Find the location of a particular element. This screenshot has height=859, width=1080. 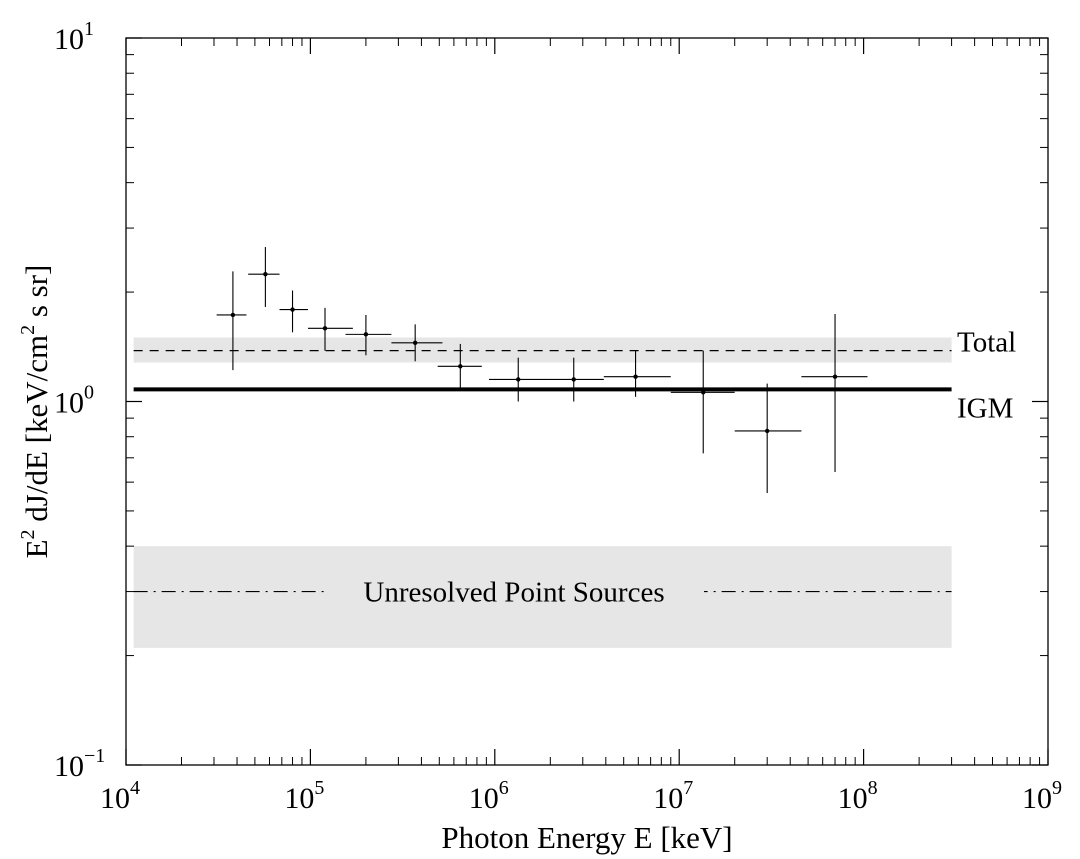

x-tick-label: 10⁴ is located at coordinates (120, 796).